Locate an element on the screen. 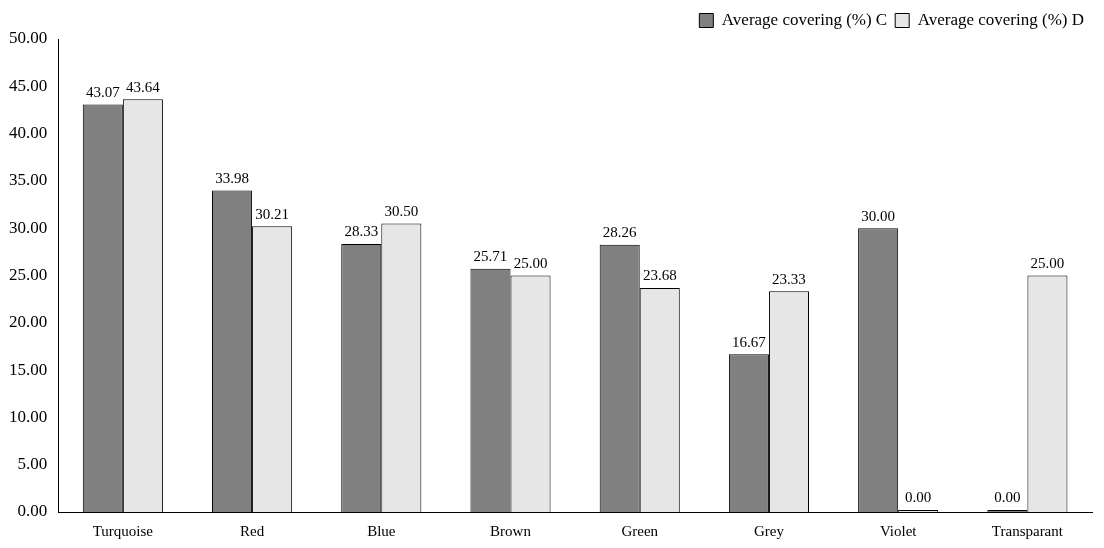  y-tick-label: 40.00 is located at coordinates (28, 133).